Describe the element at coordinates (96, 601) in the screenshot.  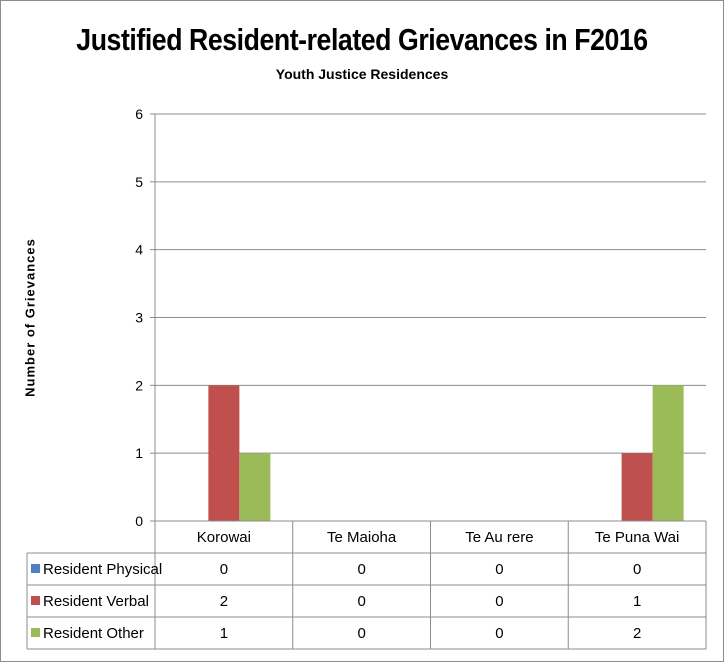
I see `legend-label: Resident Verbal` at that location.